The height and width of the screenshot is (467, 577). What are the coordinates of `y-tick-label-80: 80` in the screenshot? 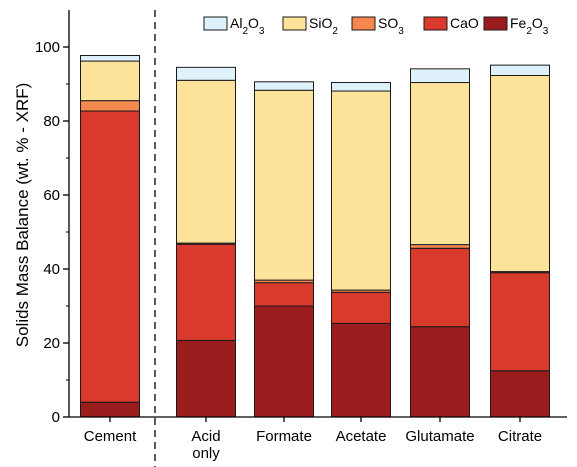 It's located at (51, 121).